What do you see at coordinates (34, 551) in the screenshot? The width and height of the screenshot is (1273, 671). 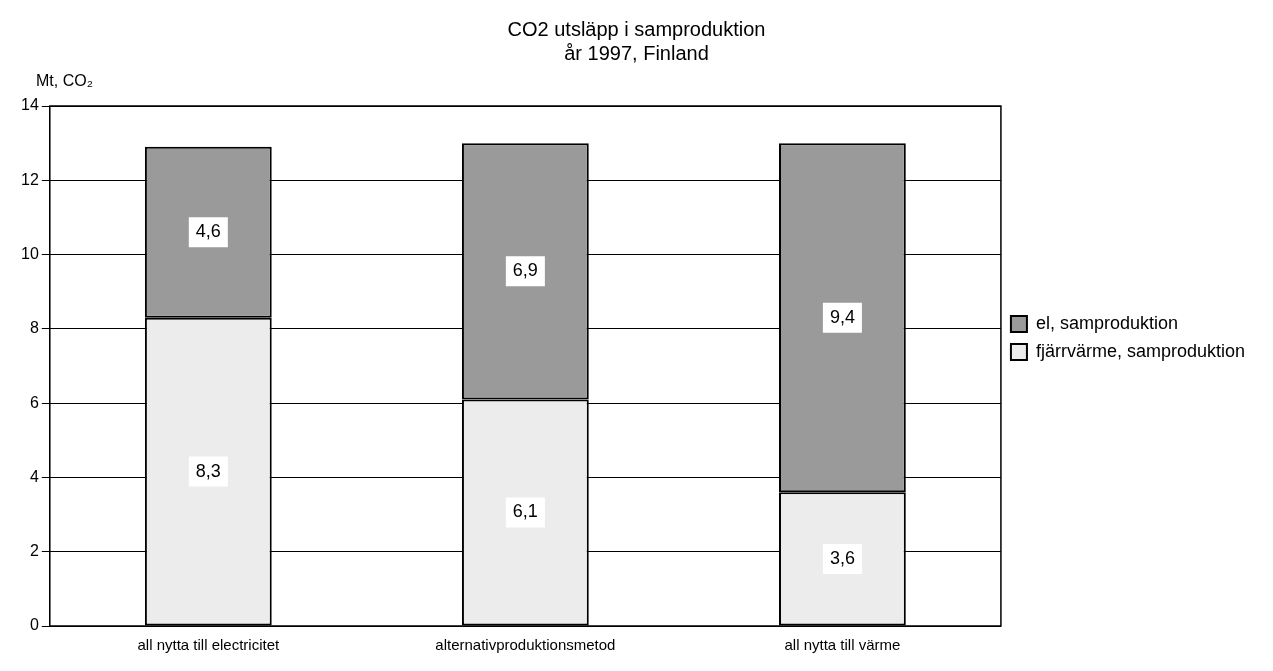 I see `y-tick-label: 2` at bounding box center [34, 551].